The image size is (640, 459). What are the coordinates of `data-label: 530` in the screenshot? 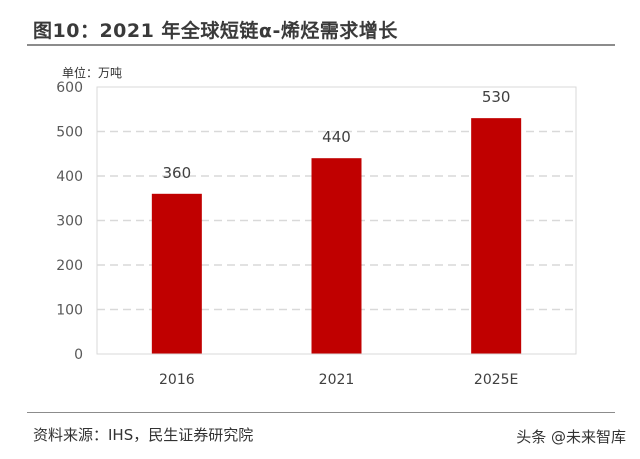 It's located at (496, 97).